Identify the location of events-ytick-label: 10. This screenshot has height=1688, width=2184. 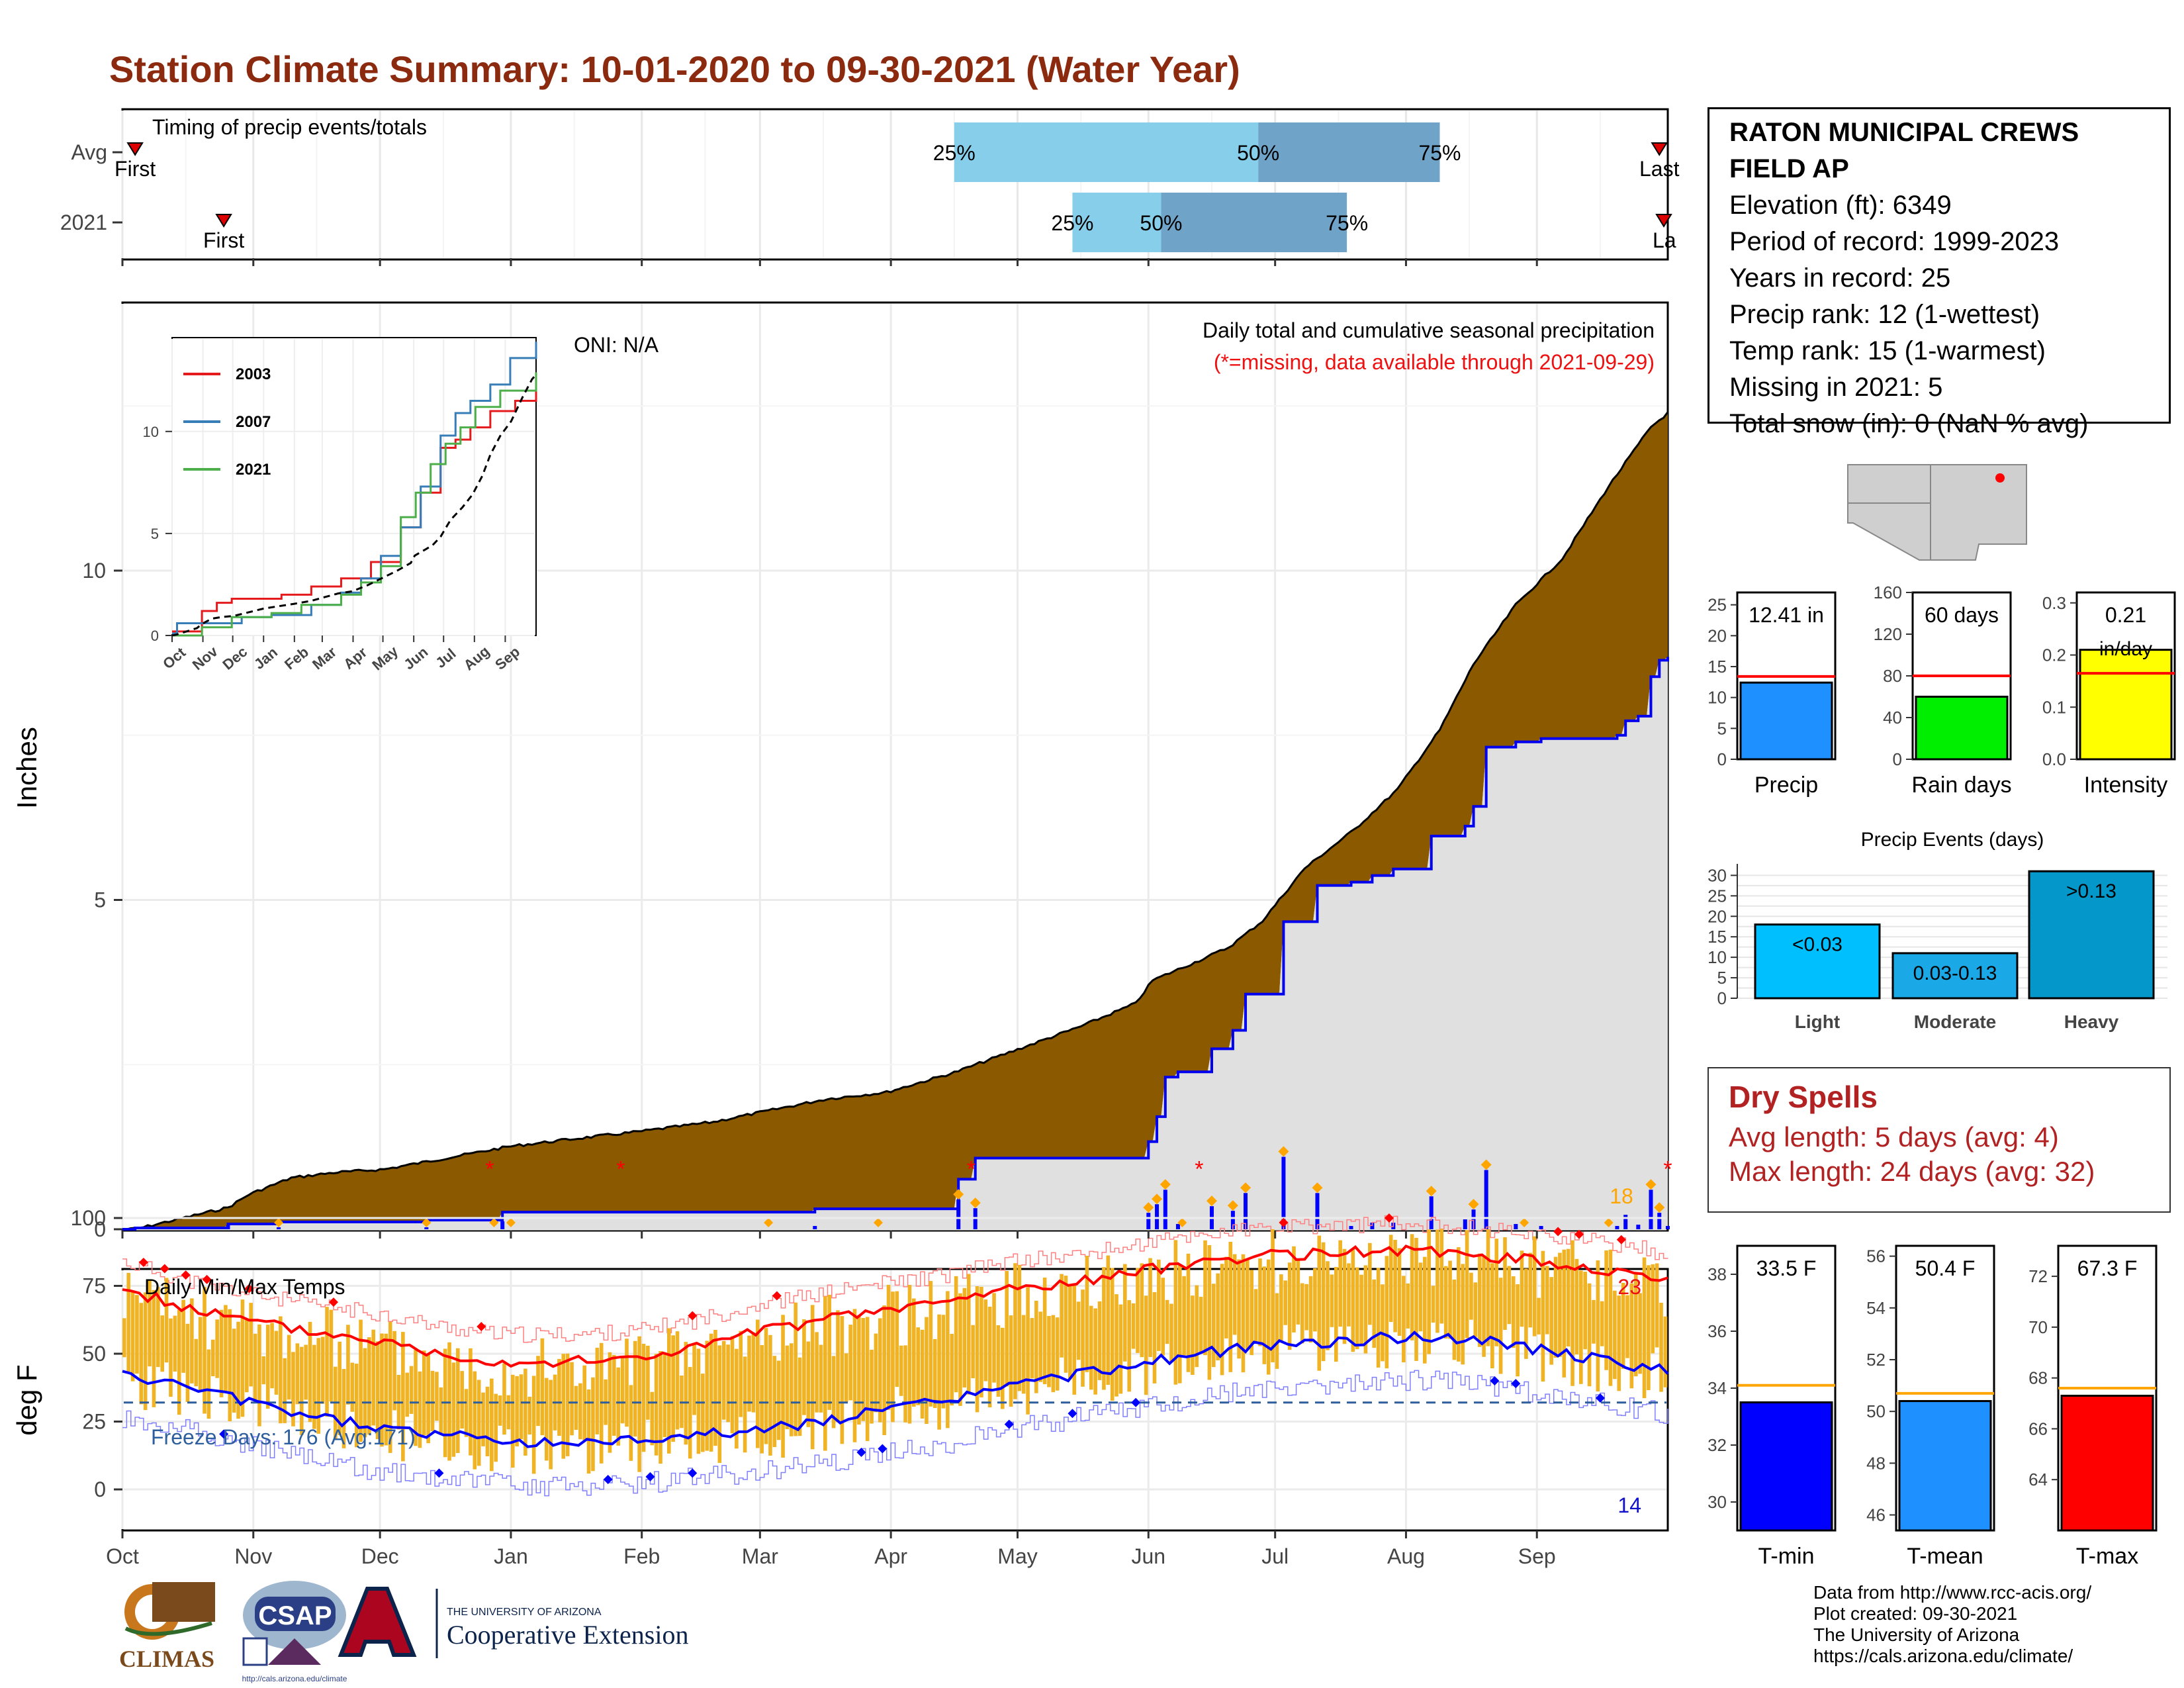
(1717, 957).